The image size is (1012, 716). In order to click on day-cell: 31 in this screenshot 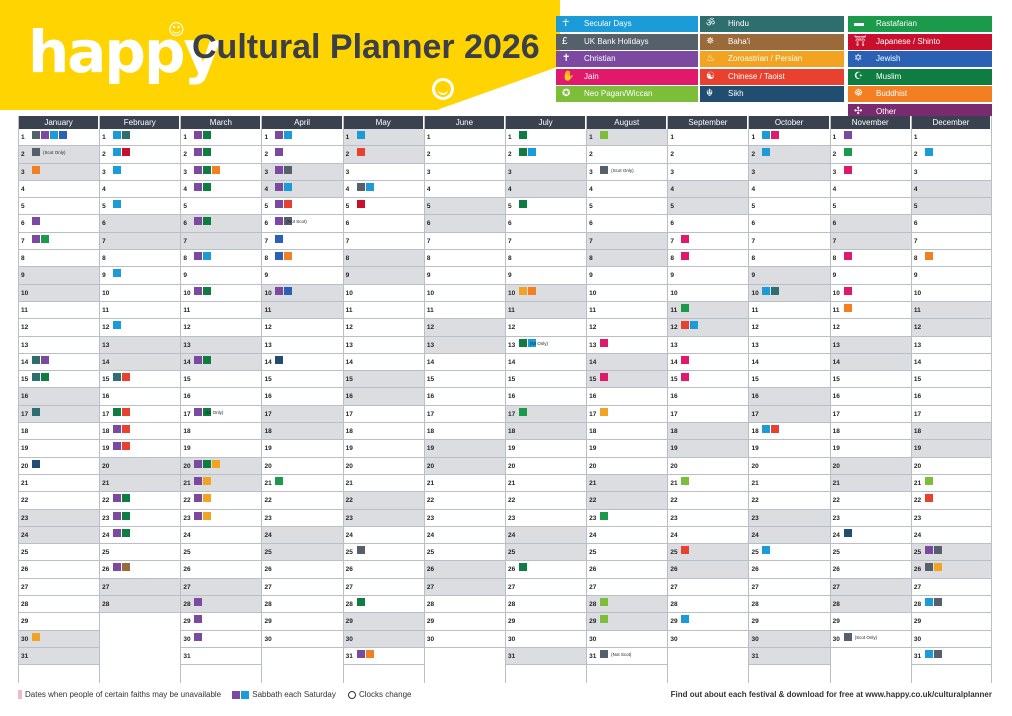, I will do `click(951, 657)`.